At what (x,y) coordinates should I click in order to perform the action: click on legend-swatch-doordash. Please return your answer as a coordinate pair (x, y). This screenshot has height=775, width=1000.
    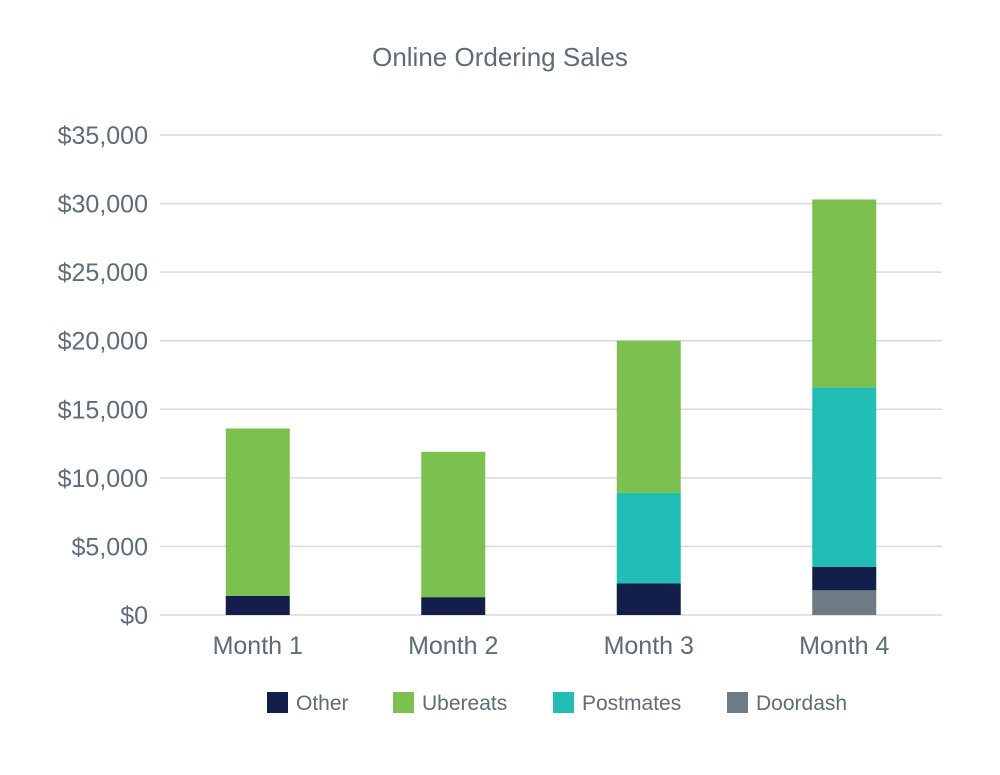
    Looking at the image, I should click on (737, 702).